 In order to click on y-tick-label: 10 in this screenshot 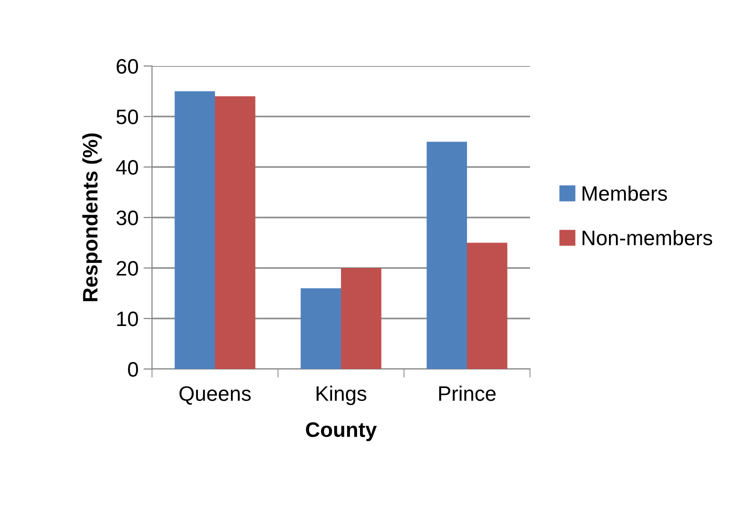, I will do `click(127, 319)`.